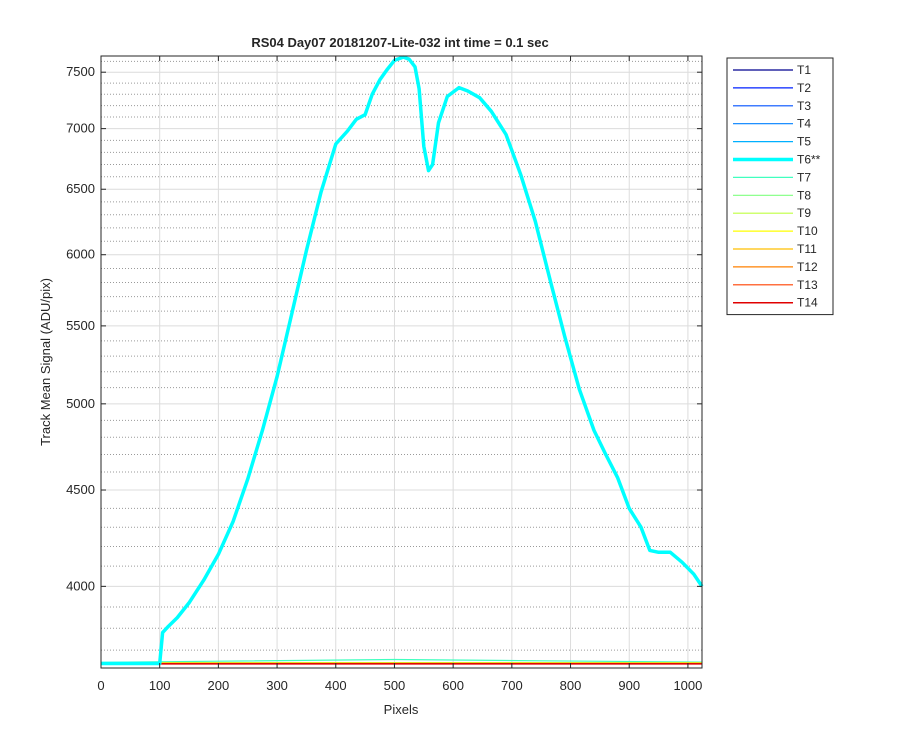 The width and height of the screenshot is (900, 750). Describe the element at coordinates (809, 160) in the screenshot. I see `legend-label: T6**` at that location.